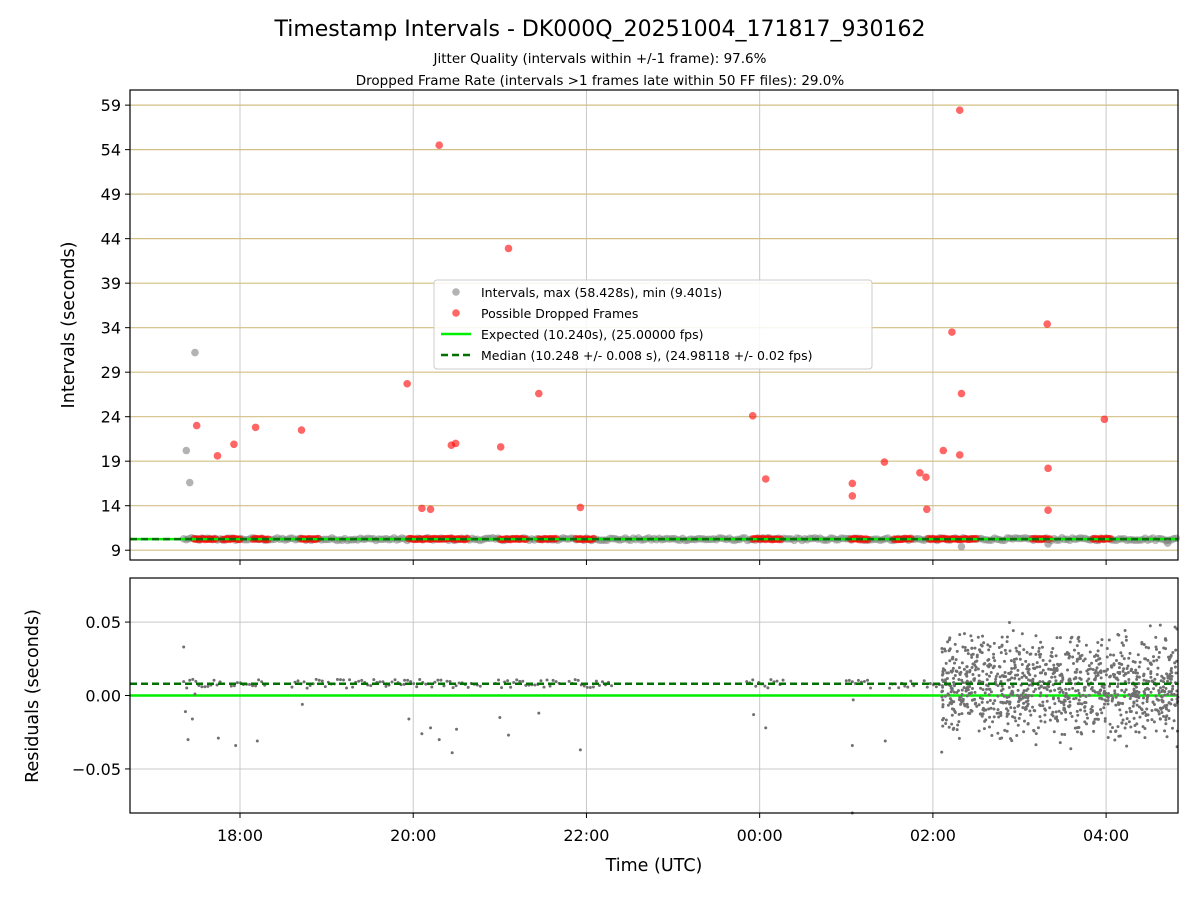  I want to click on intervals-y-tick-label: 24, so click(111, 417).